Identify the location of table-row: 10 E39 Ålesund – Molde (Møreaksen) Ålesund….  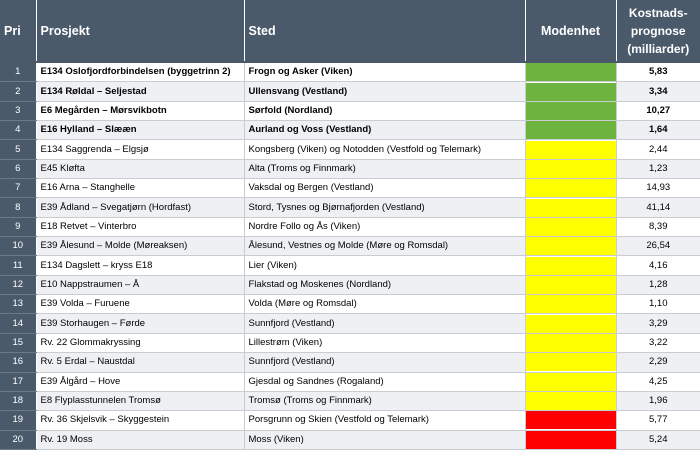
(350, 246).